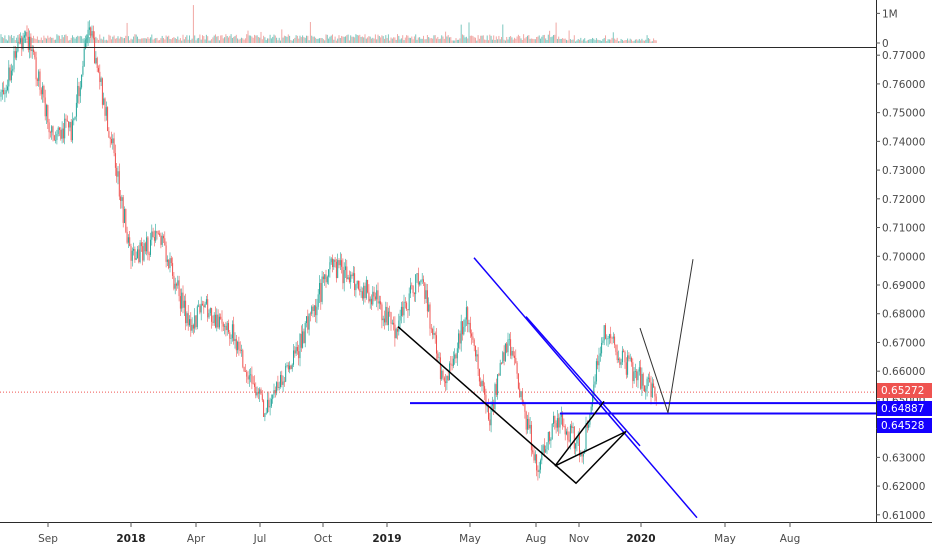  Describe the element at coordinates (323, 539) in the screenshot. I see `time-tick-label: Oct` at that location.